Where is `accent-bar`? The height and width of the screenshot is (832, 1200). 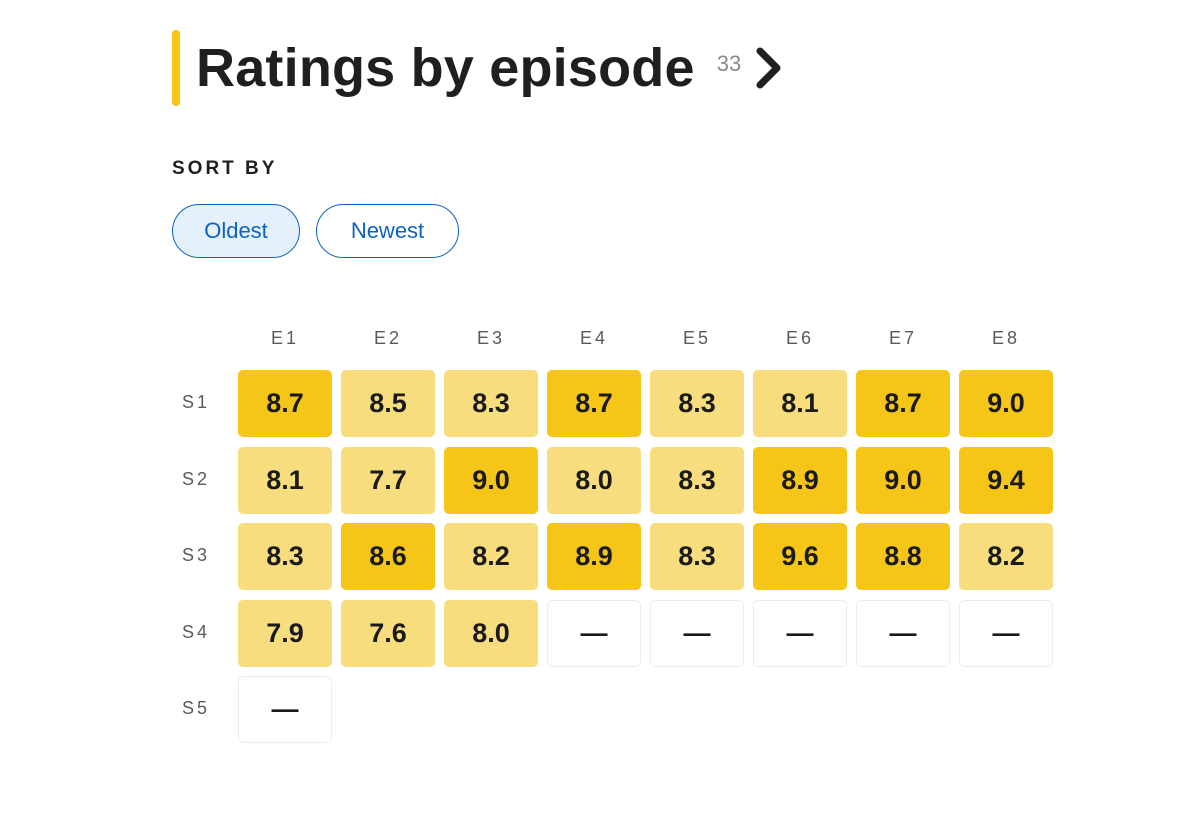 accent-bar is located at coordinates (176, 68).